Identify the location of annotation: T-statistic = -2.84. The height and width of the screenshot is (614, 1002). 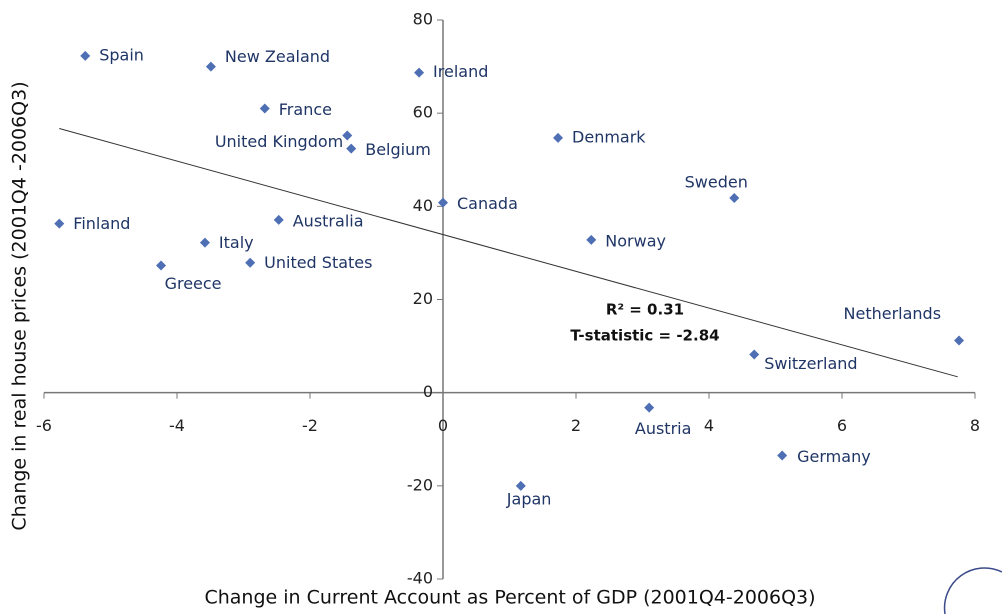
(644, 336).